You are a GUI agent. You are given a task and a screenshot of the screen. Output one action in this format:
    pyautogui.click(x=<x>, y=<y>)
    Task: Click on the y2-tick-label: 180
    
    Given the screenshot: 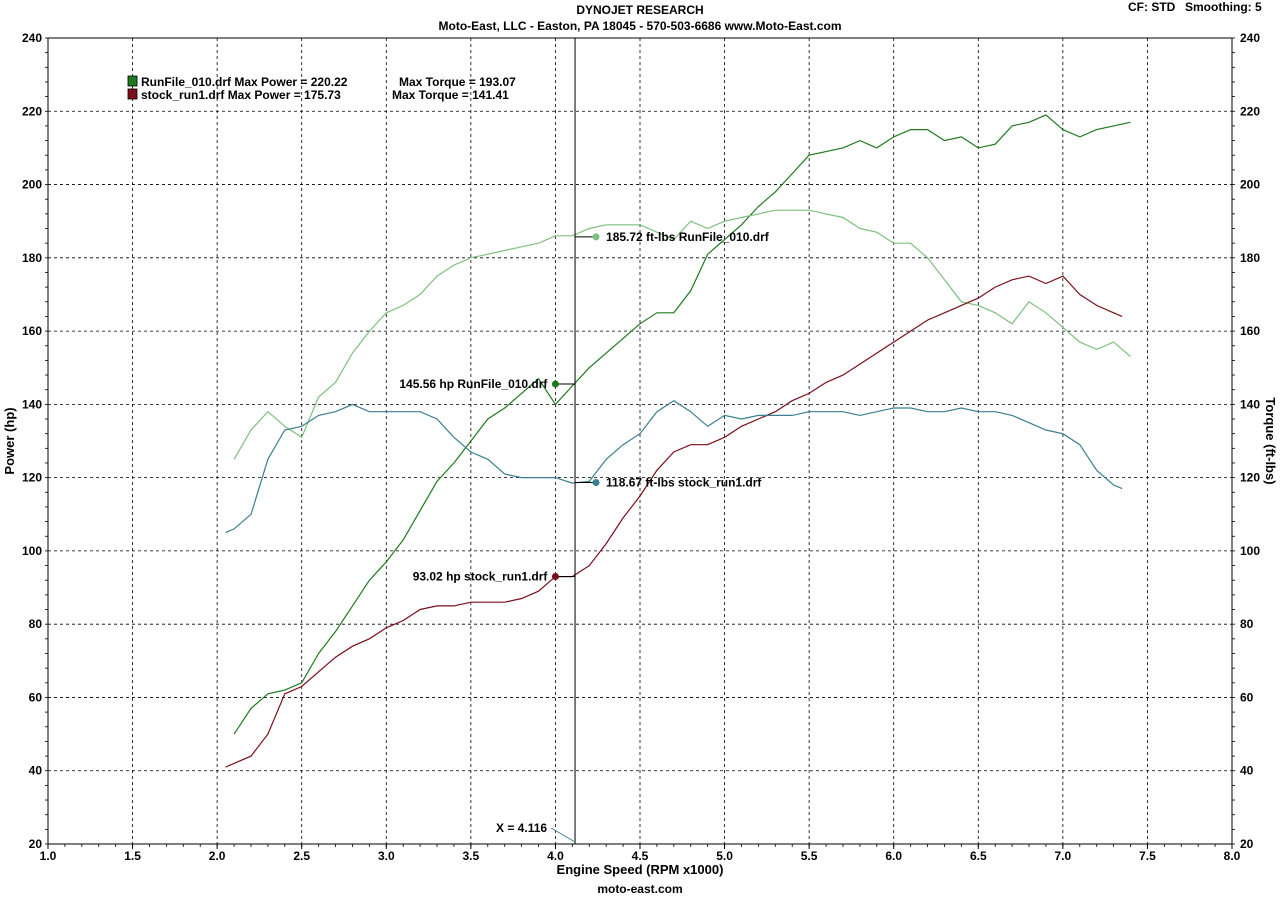 What is the action you would take?
    pyautogui.click(x=1250, y=258)
    